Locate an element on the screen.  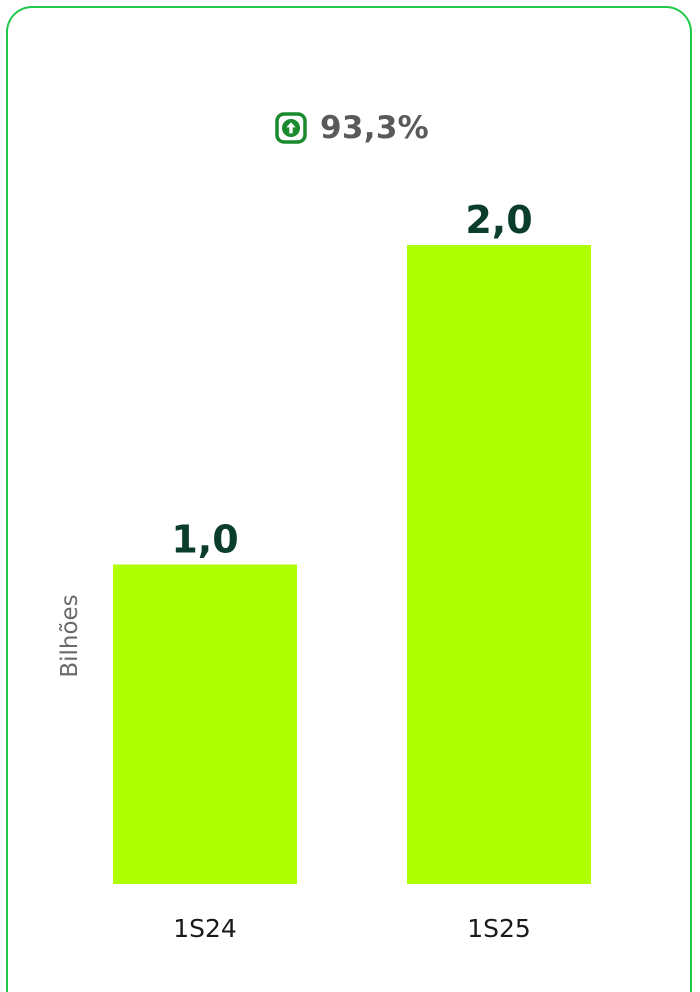
growth-percentage: 93,3% is located at coordinates (375, 128).